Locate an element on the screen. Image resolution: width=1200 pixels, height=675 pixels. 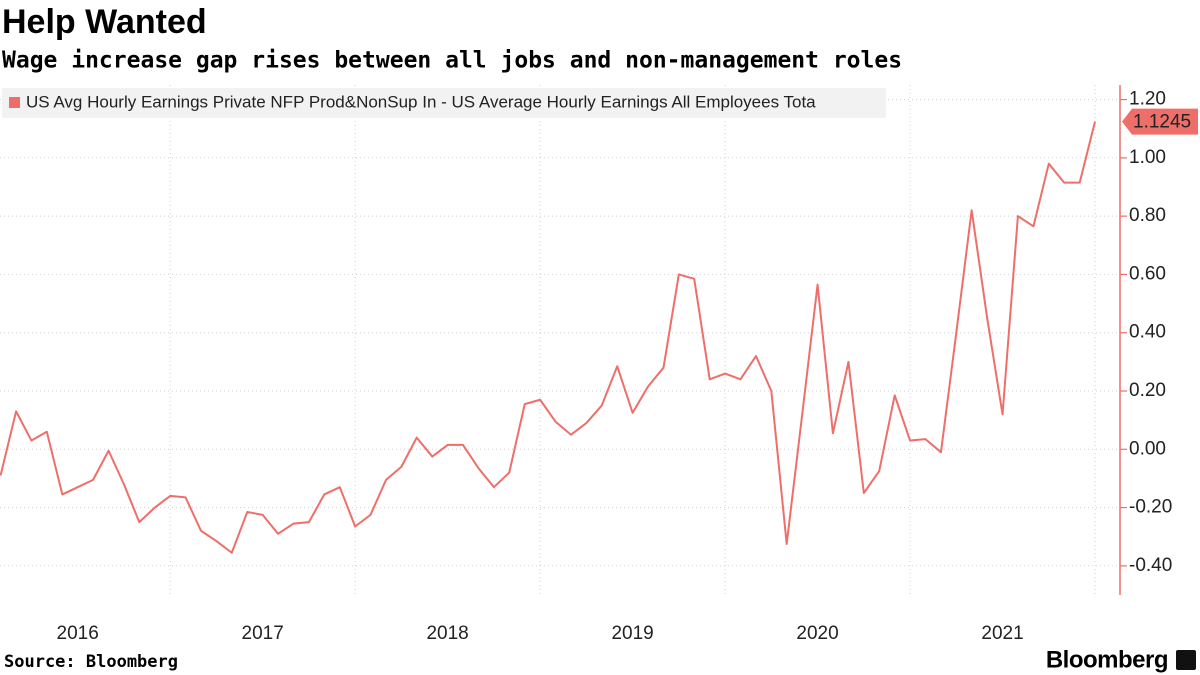
brand-icon is located at coordinates (1186, 660).